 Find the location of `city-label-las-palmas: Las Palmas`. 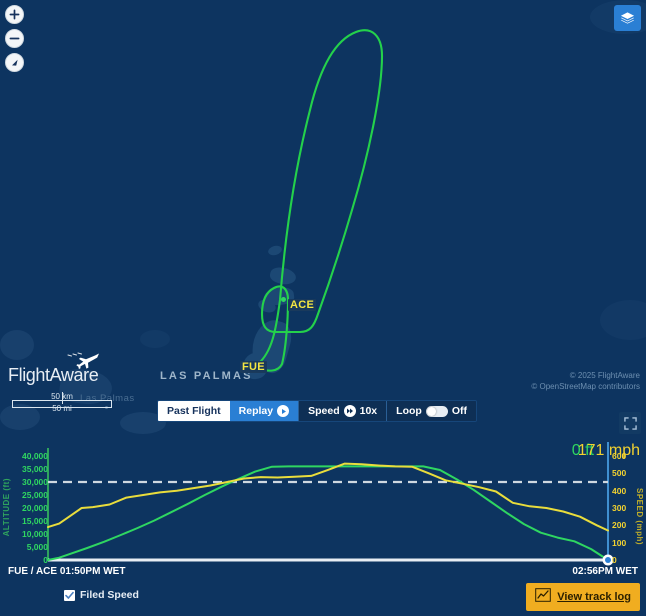

city-label-las-palmas: Las Palmas is located at coordinates (107, 398).